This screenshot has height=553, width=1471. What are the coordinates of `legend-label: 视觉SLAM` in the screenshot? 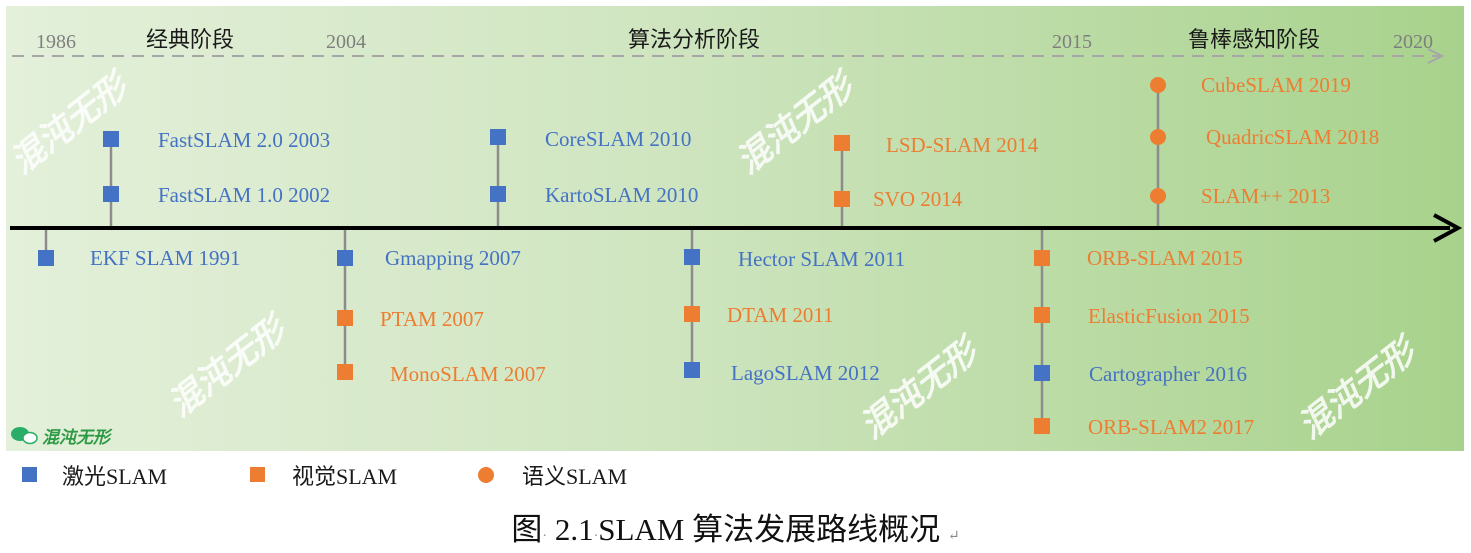 It's located at (344, 476).